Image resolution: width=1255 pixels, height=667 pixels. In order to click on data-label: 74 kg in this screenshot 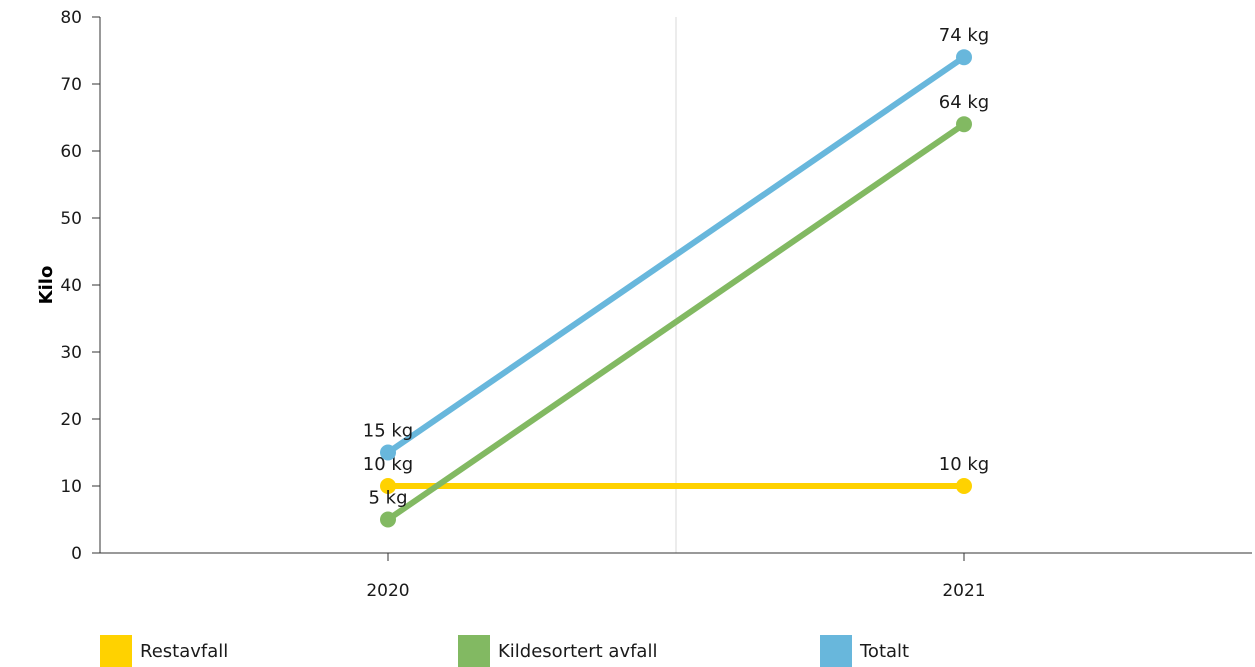, I will do `click(964, 35)`.